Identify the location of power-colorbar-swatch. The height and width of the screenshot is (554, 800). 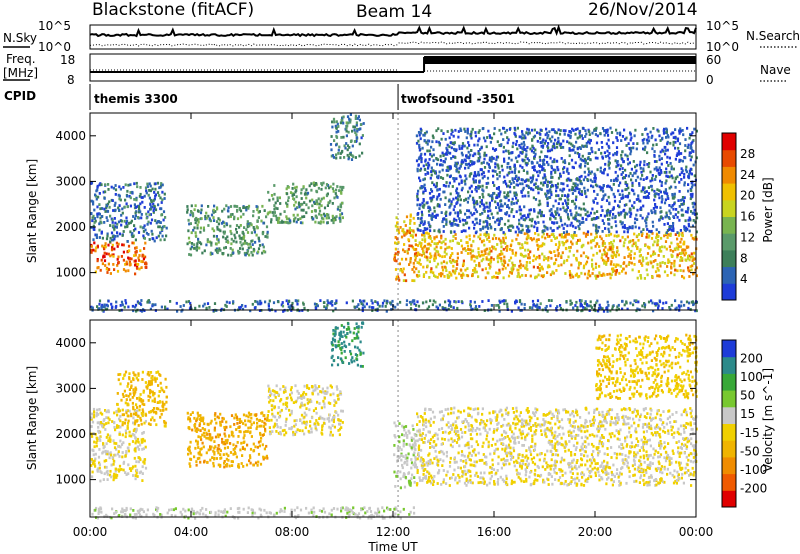
(729, 192).